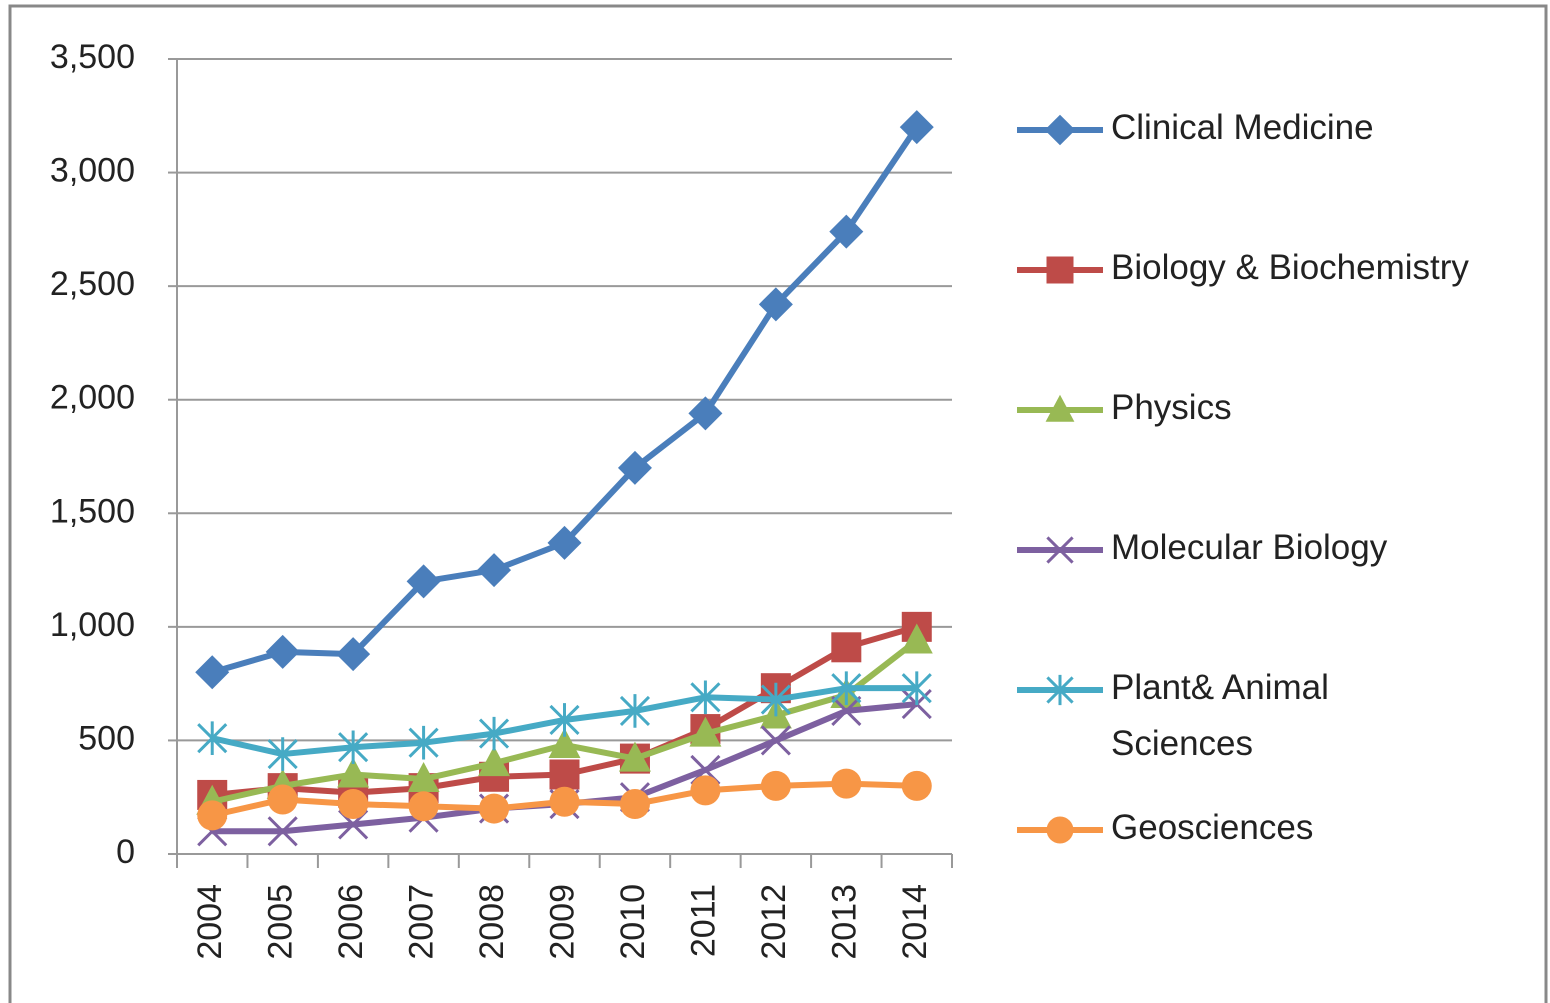 This screenshot has width=1550, height=1003. I want to click on legend-item: Biology & Biochemistry, so click(1242, 268).